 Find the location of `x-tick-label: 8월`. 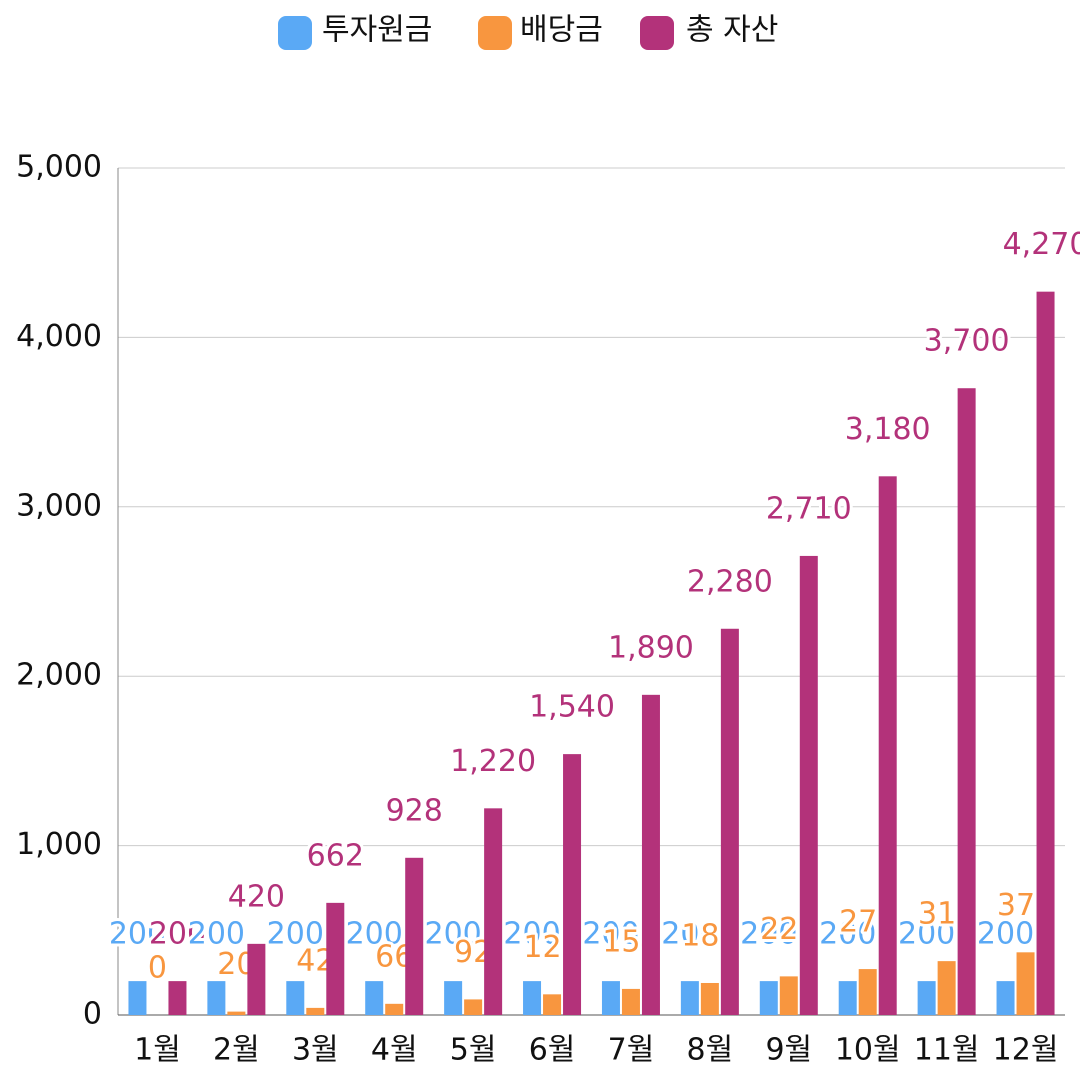

x-tick-label: 8월 is located at coordinates (710, 1050).